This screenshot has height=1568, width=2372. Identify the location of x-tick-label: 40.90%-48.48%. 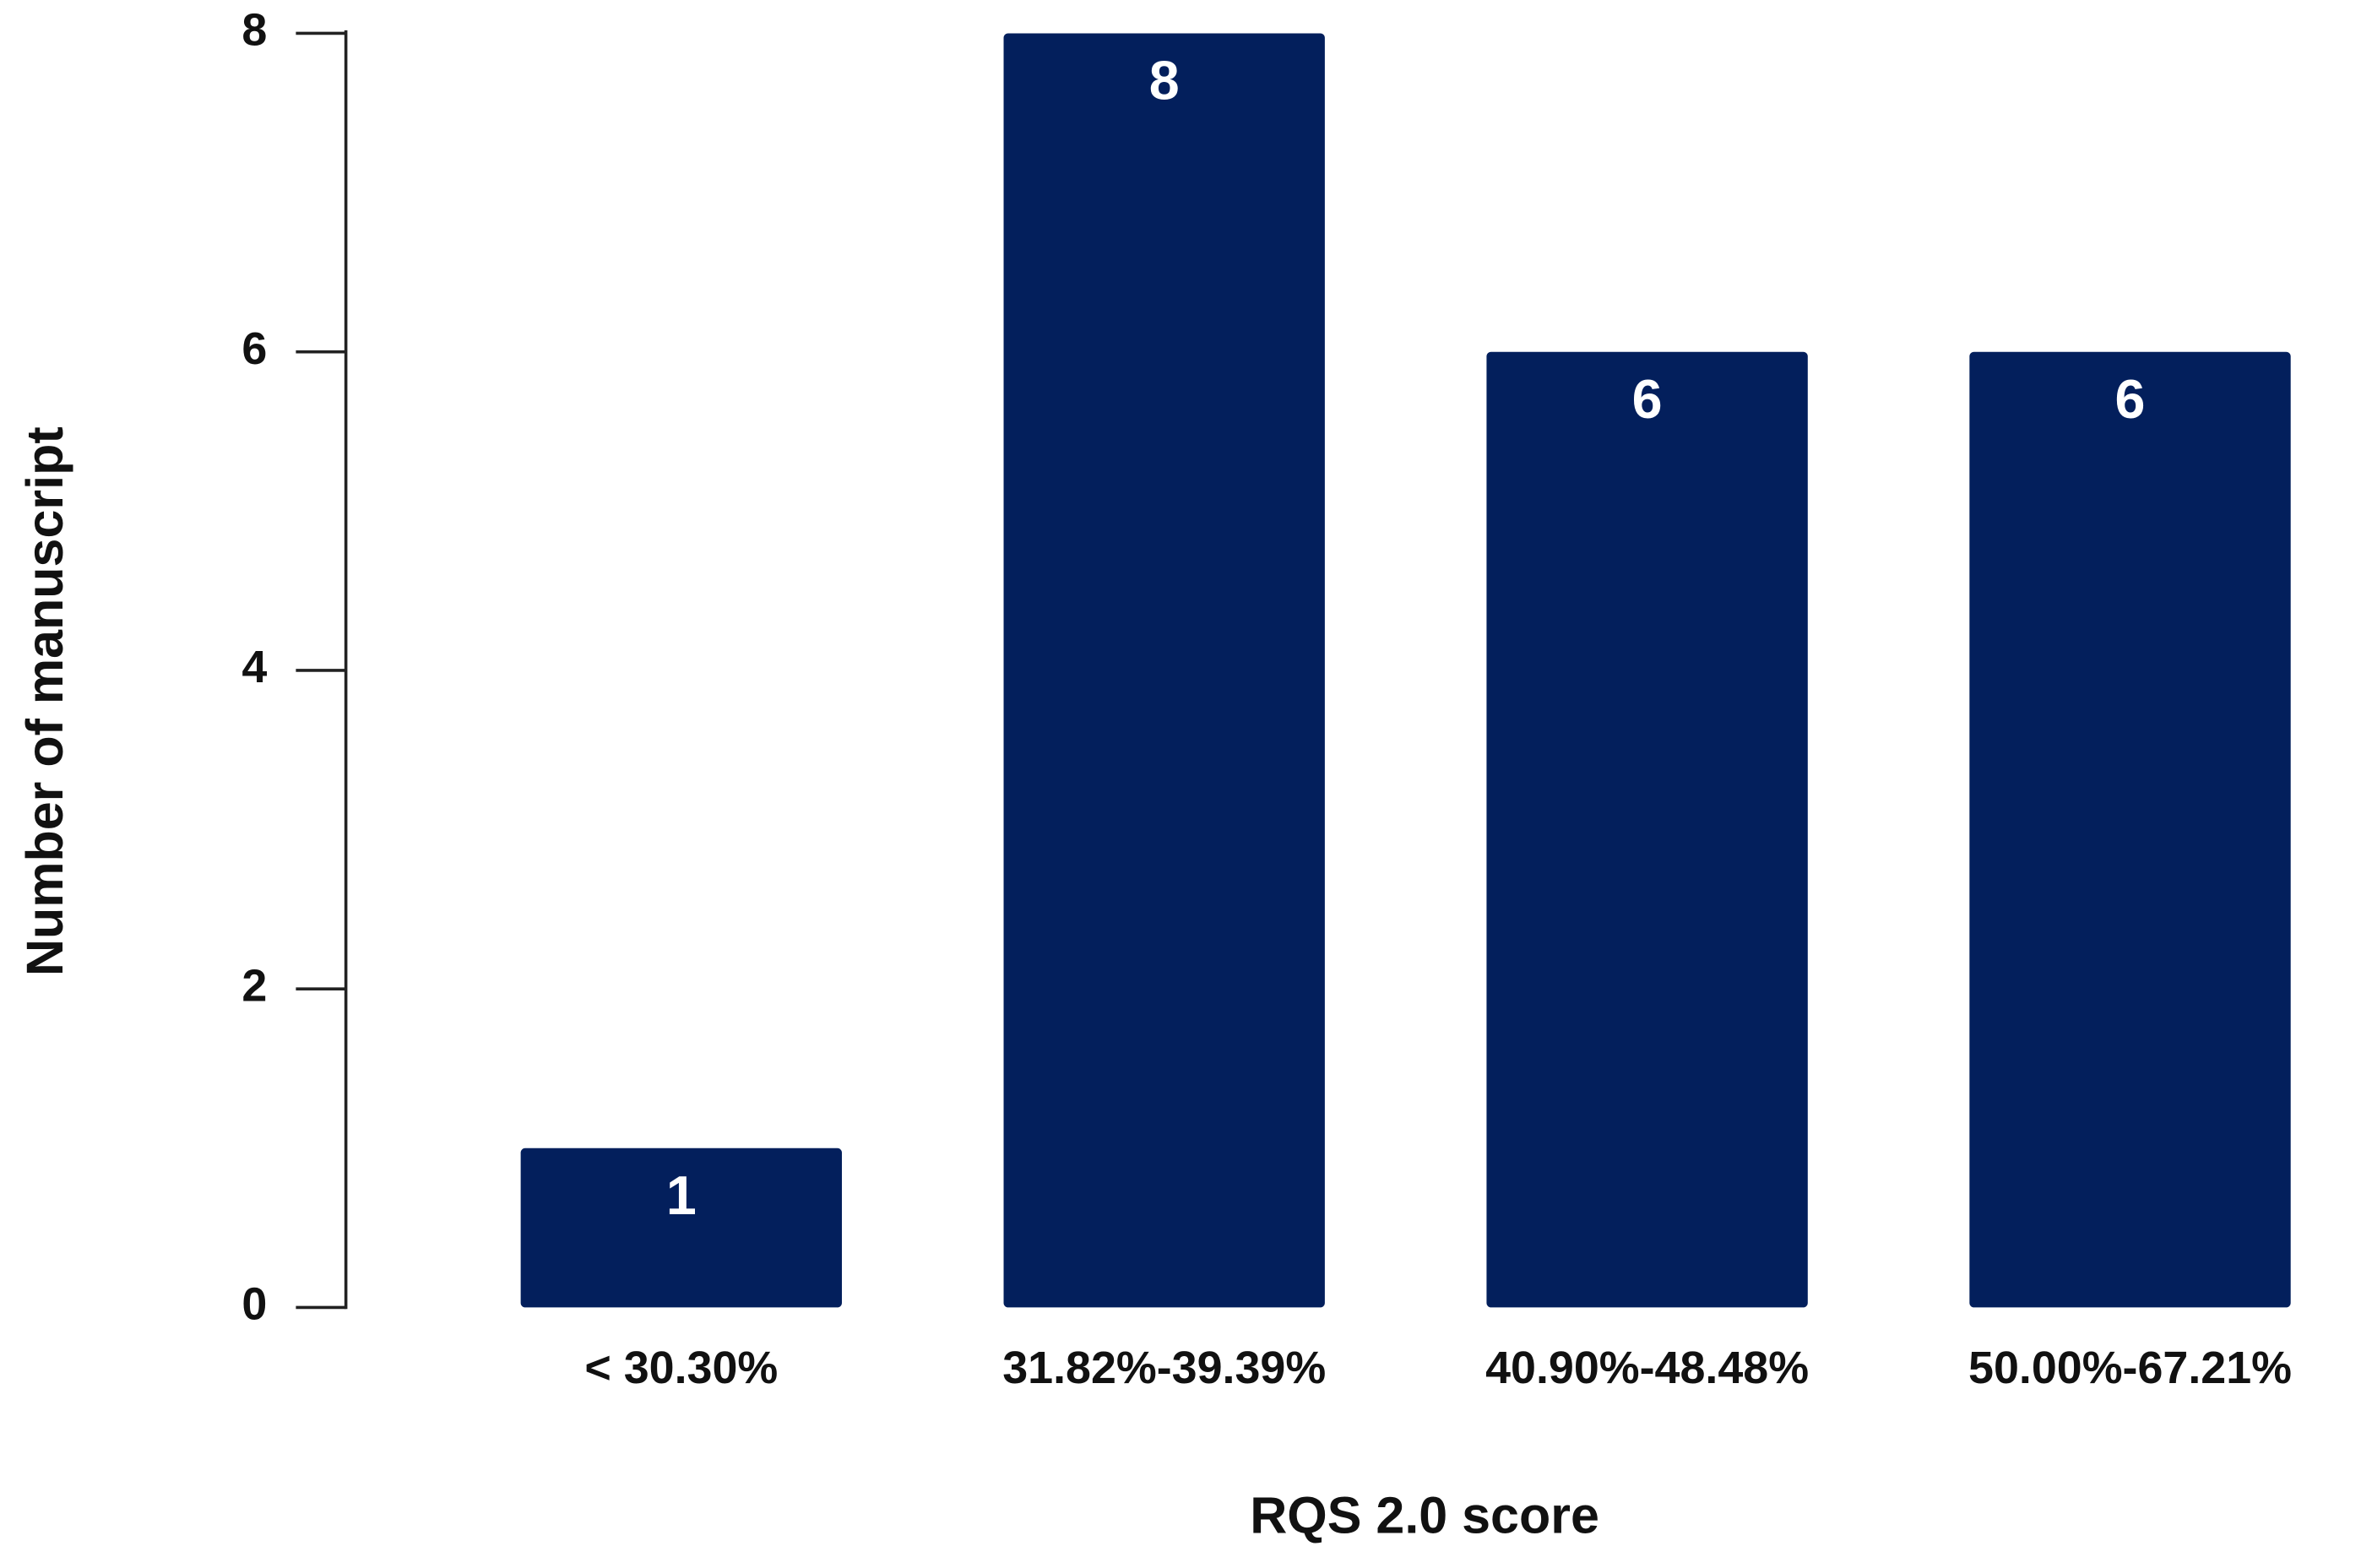
(1647, 1368).